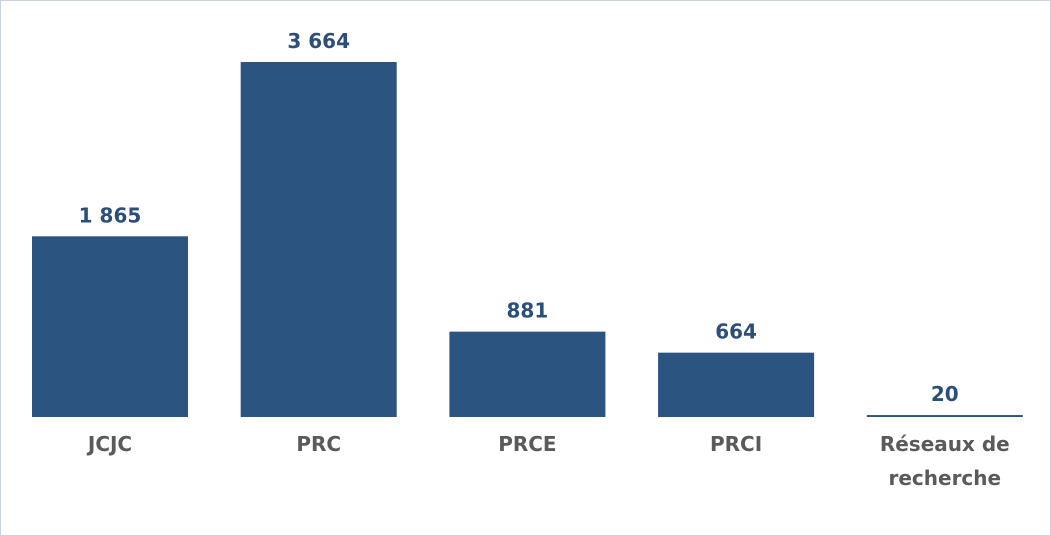 This screenshot has width=1051, height=536. I want to click on value-label: 3 664, so click(318, 41).